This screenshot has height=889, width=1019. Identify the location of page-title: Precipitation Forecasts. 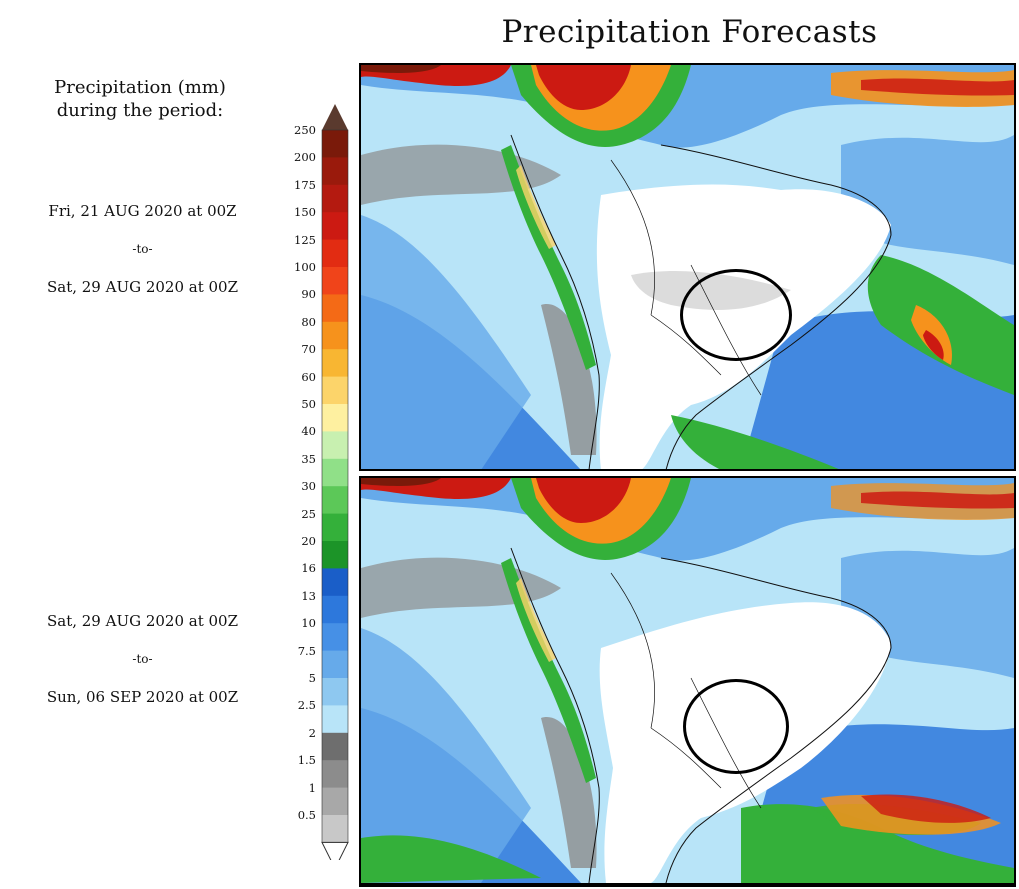
(689, 32).